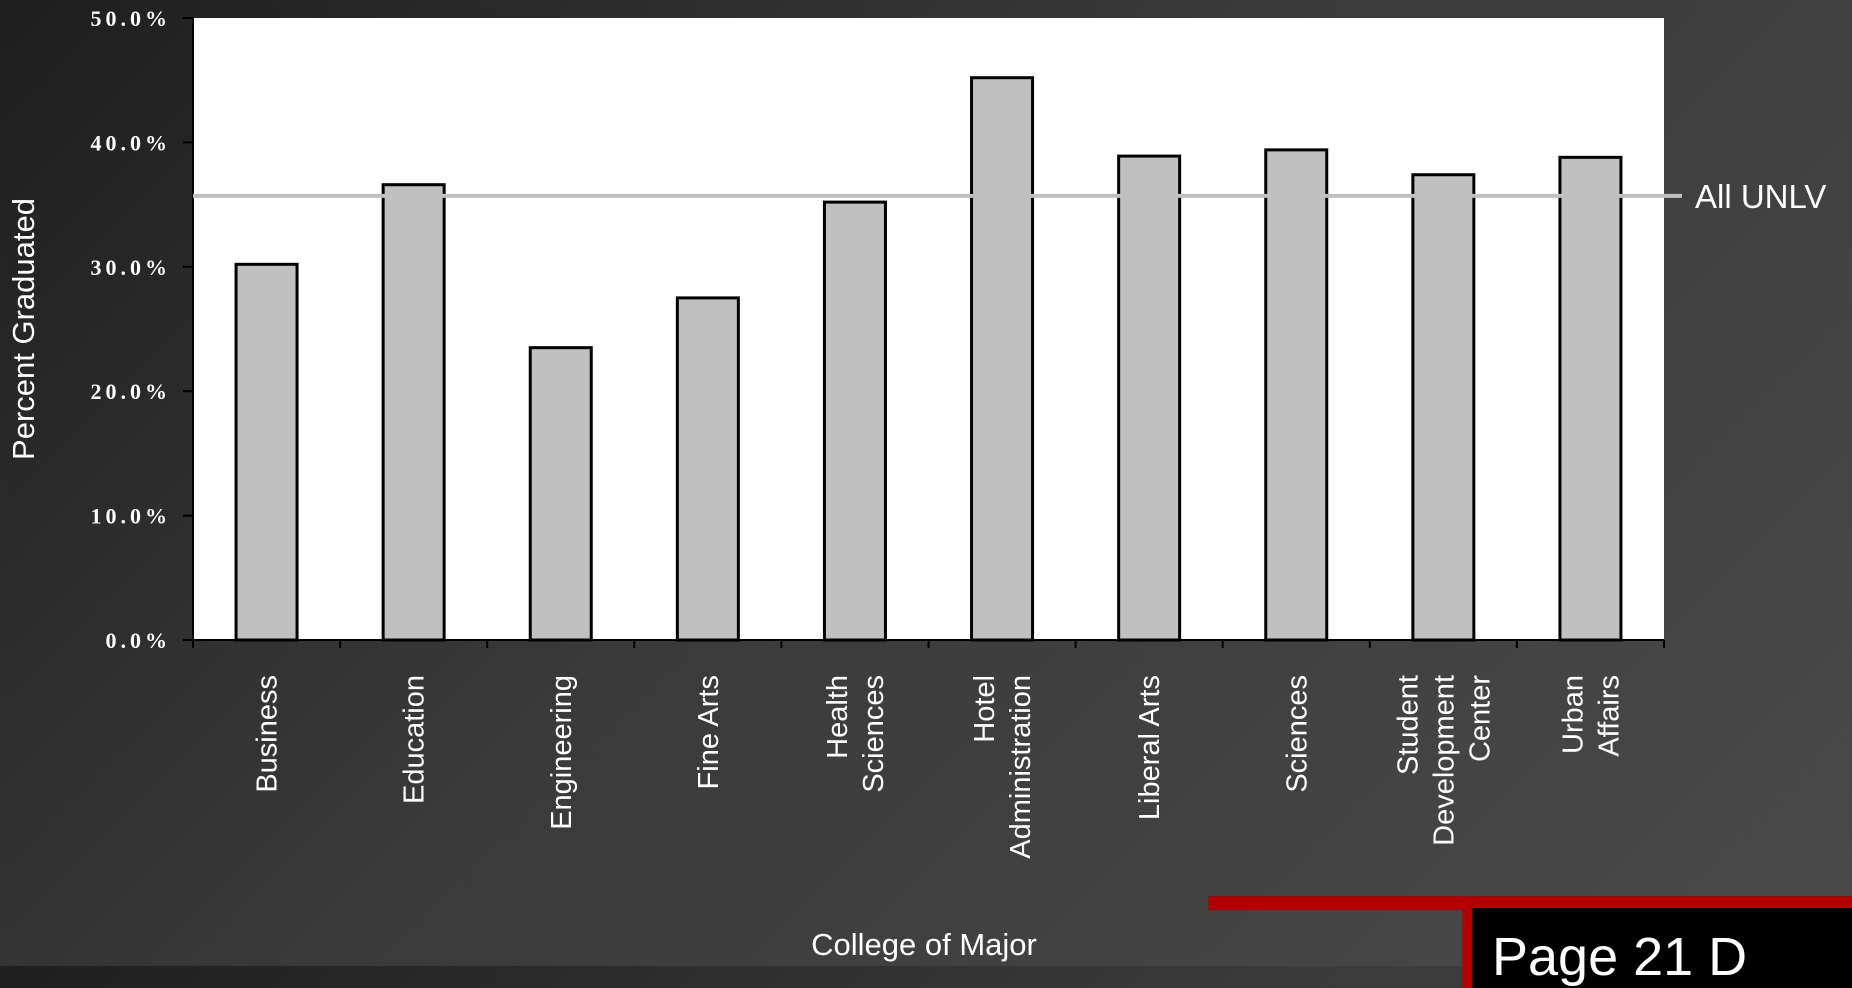 This screenshot has height=988, width=1852. What do you see at coordinates (924, 944) in the screenshot?
I see `x-axis-title: College of Major` at bounding box center [924, 944].